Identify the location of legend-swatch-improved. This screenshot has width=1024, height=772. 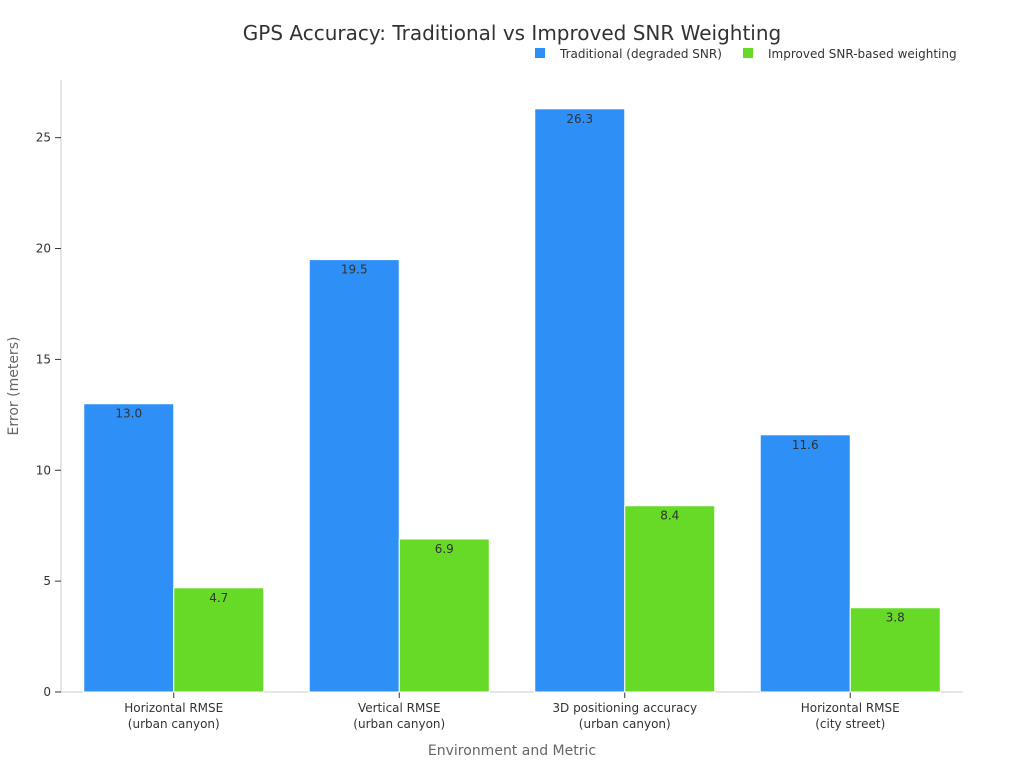
(748, 53).